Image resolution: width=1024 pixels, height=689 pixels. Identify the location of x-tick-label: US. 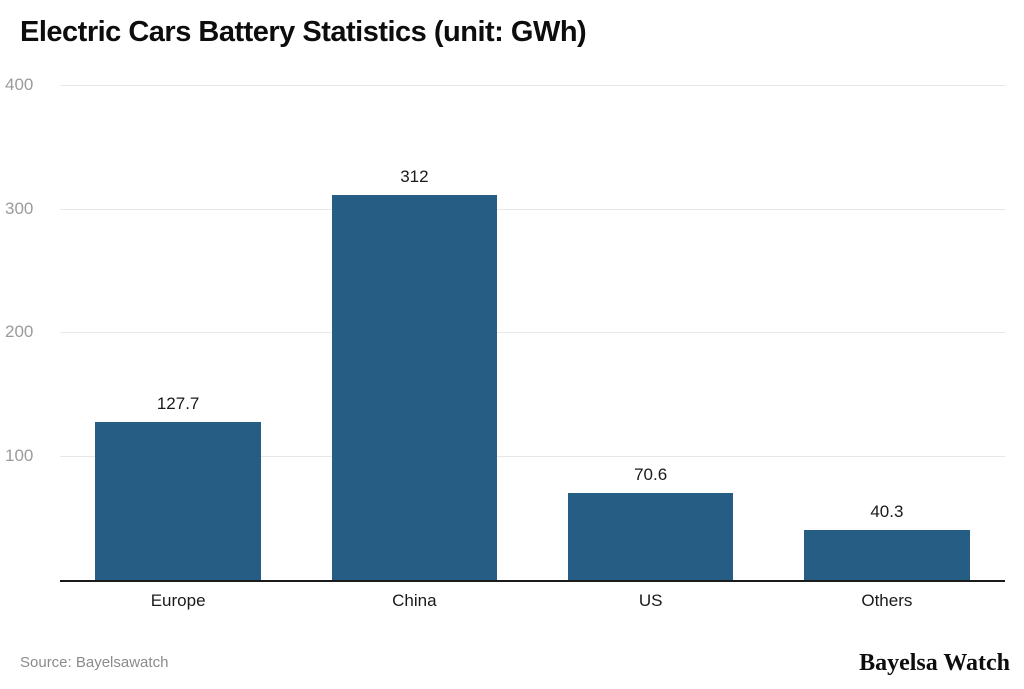
(650, 600).